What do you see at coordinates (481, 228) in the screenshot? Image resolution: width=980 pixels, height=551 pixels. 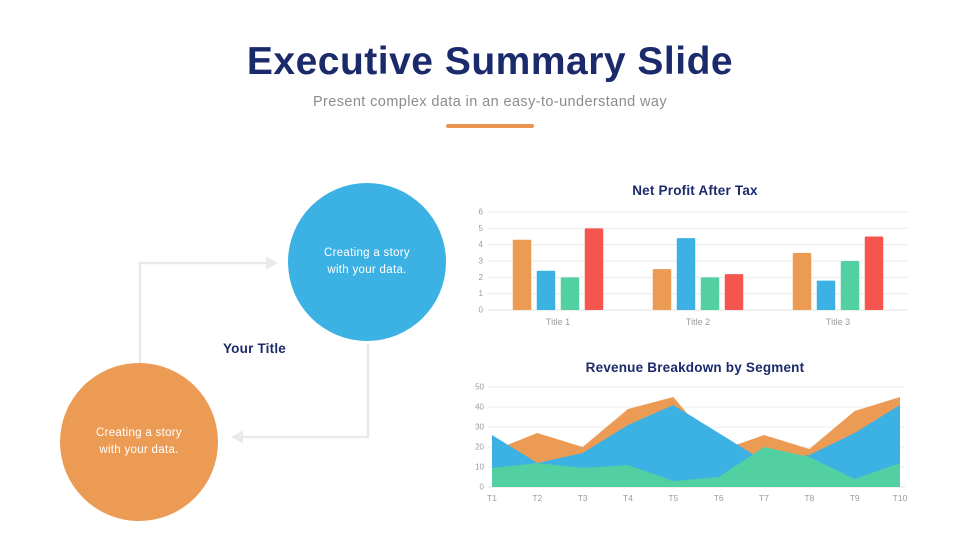 I see `svg-text: 5` at bounding box center [481, 228].